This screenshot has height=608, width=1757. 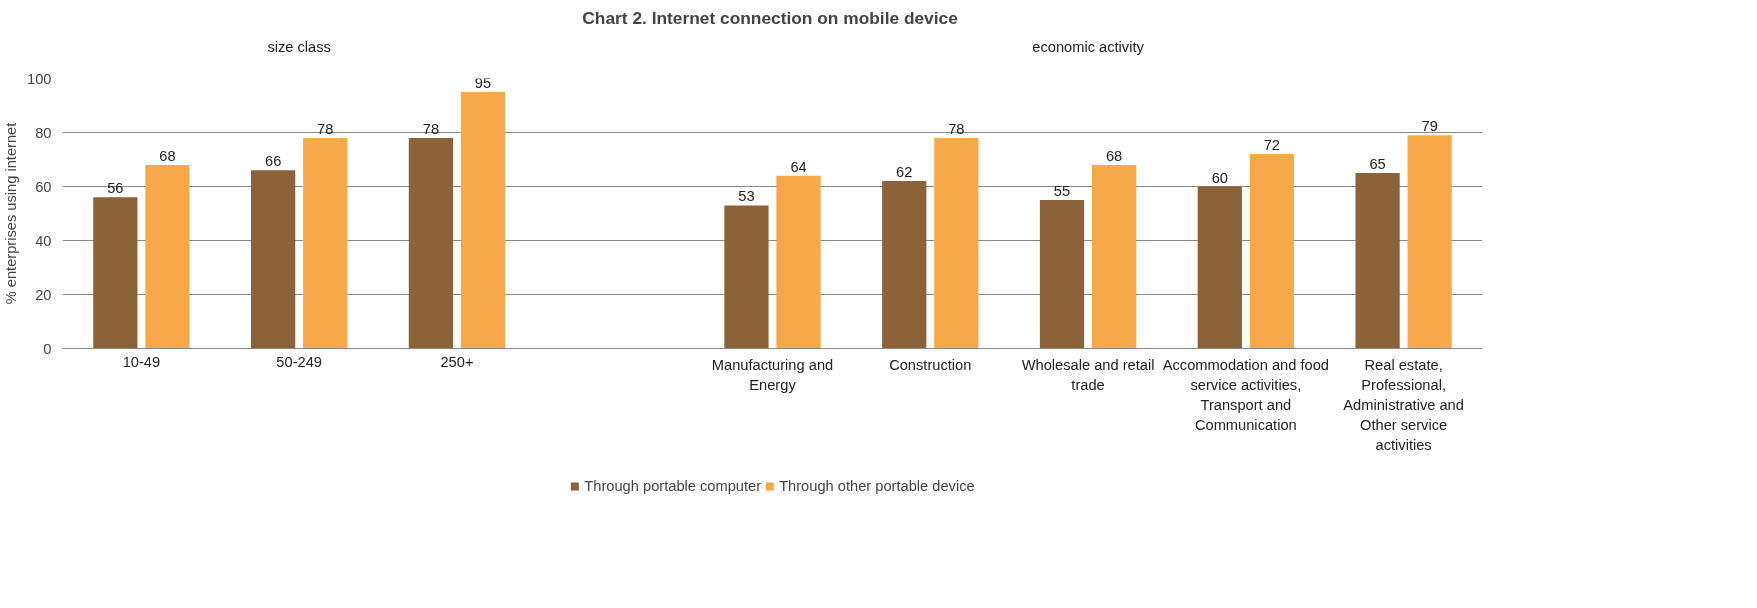 What do you see at coordinates (11, 213) in the screenshot?
I see `y-axis-title: % enterprises using internet` at bounding box center [11, 213].